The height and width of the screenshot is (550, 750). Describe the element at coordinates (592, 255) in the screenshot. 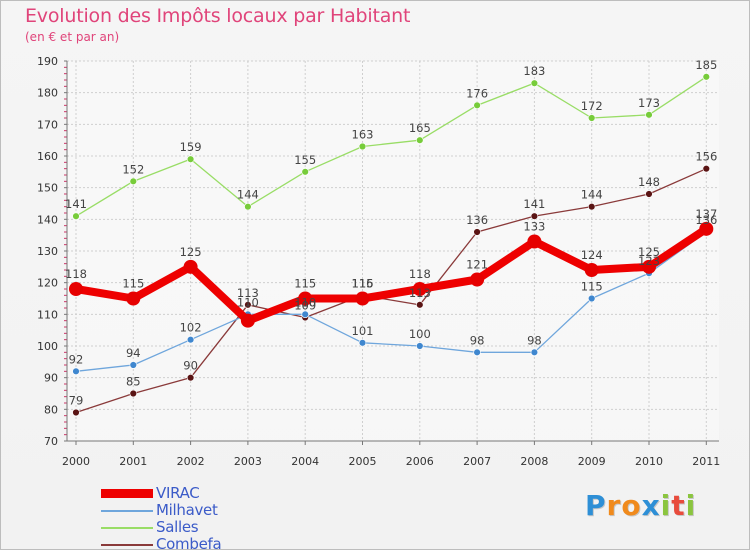

I see `data-label-virac: 124` at that location.